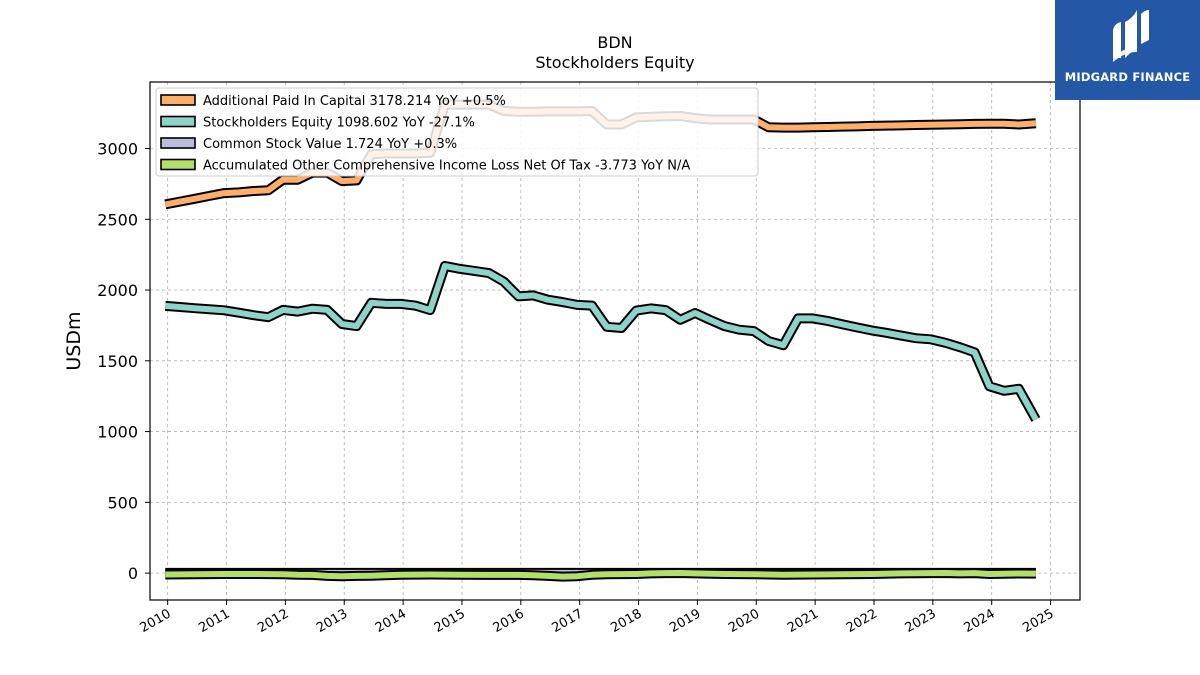 This screenshot has width=1200, height=675. What do you see at coordinates (273, 621) in the screenshot?
I see `x-tick-label: 2012` at bounding box center [273, 621].